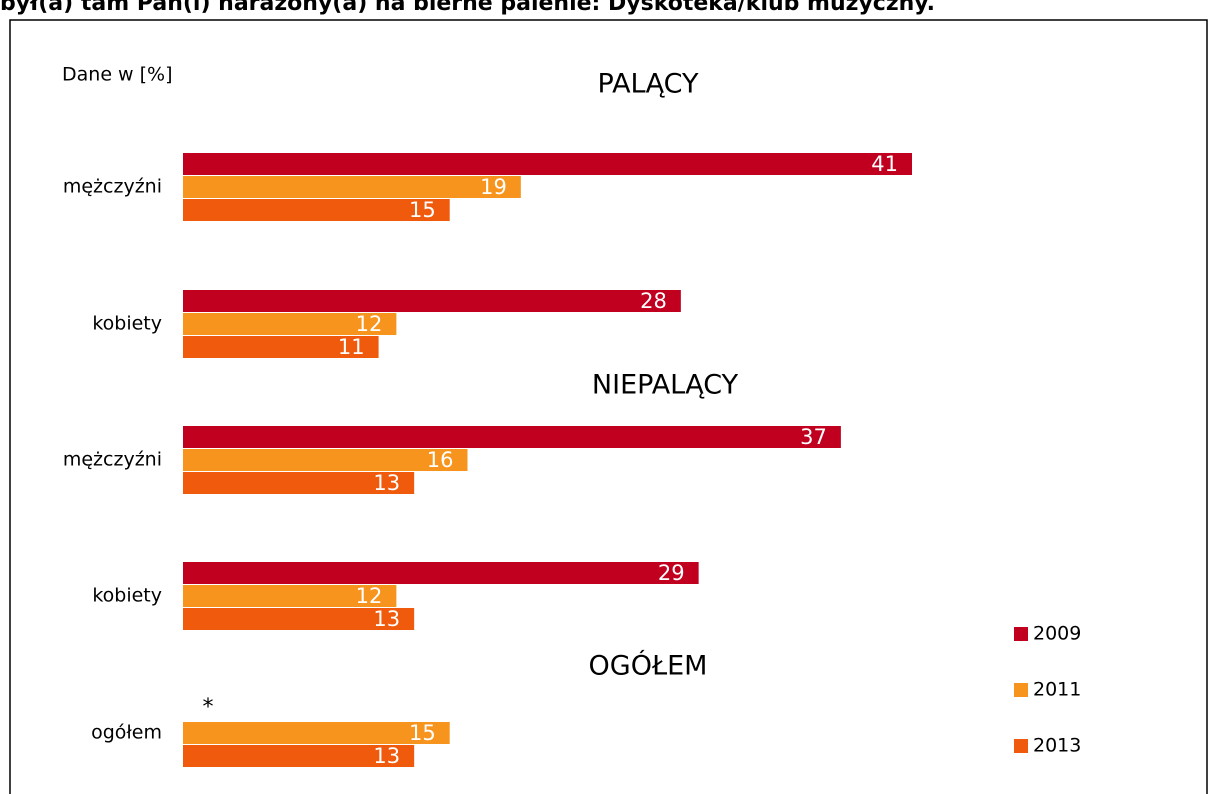 The width and height of the screenshot is (1208, 794). Describe the element at coordinates (126, 733) in the screenshot. I see `category-label: ogółem` at that location.